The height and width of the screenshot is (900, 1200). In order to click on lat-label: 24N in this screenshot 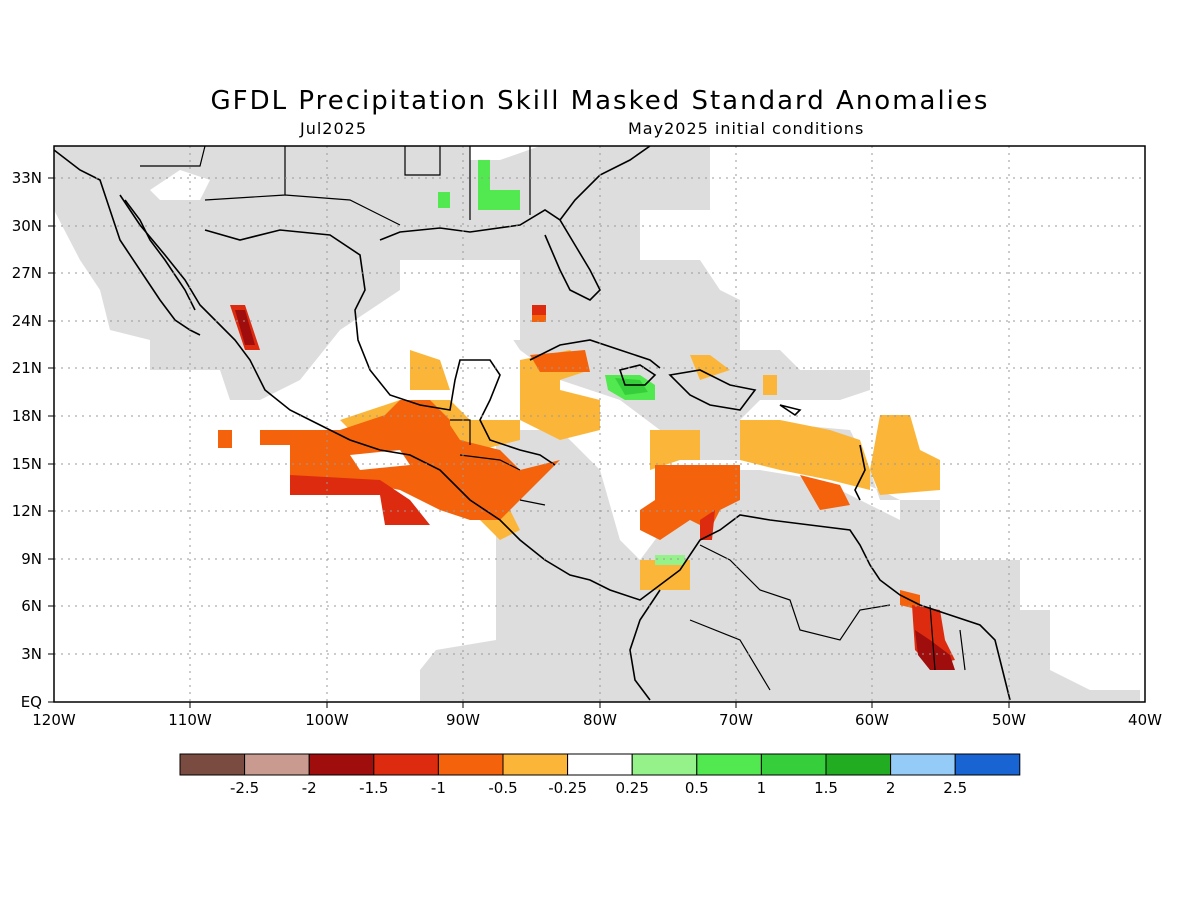, I will do `click(27, 321)`.